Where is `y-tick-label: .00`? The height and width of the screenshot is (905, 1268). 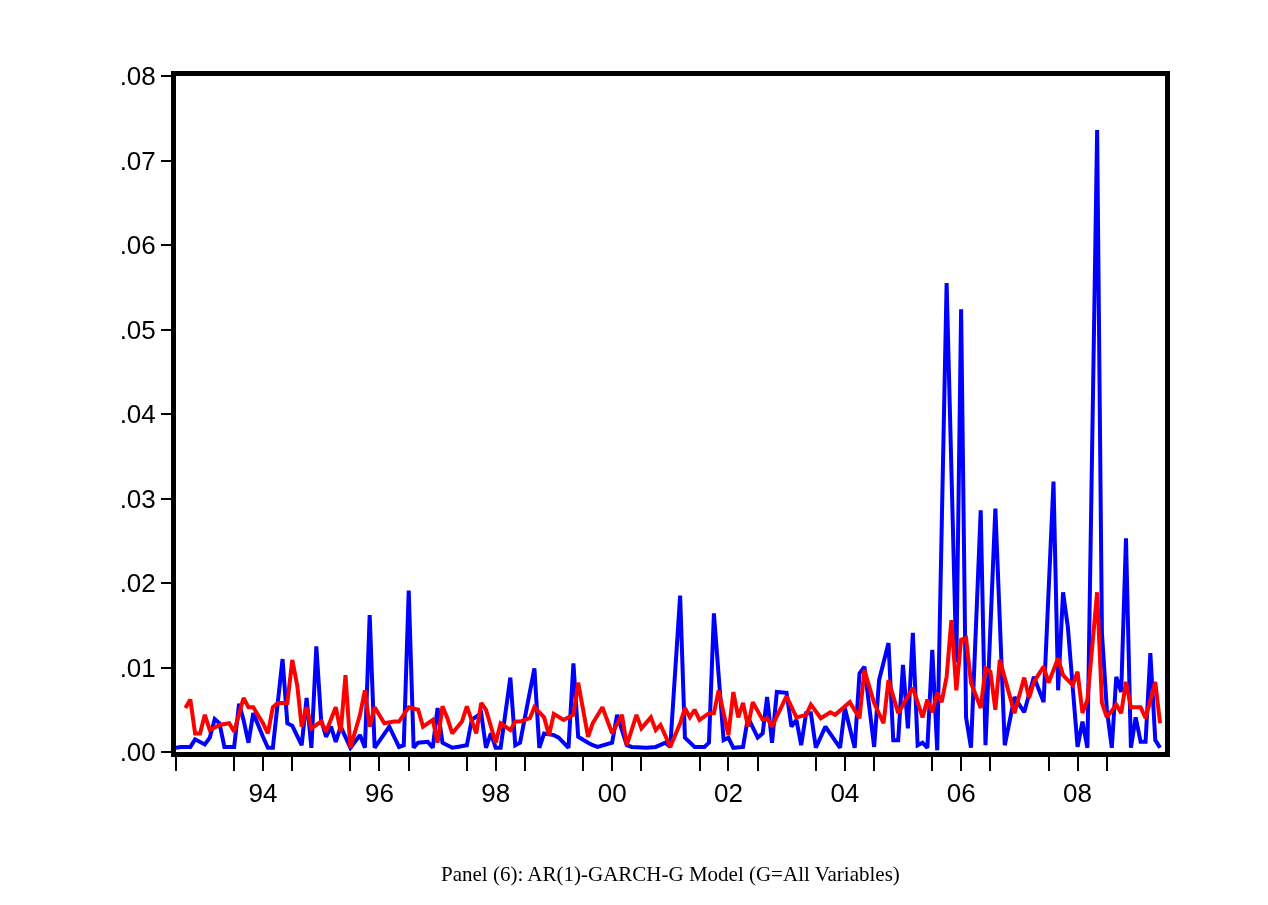 y-tick-label: .00 is located at coordinates (137, 752).